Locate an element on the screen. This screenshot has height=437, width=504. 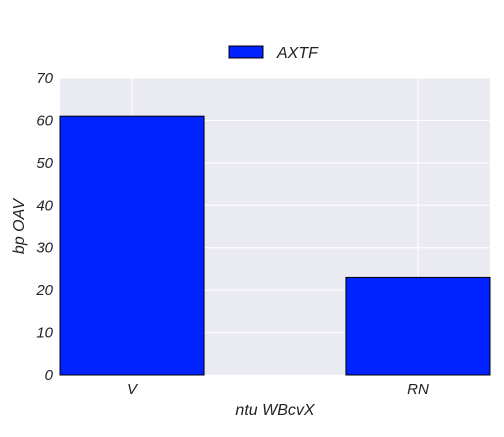
legend-swatch-axtf is located at coordinates (246, 52).